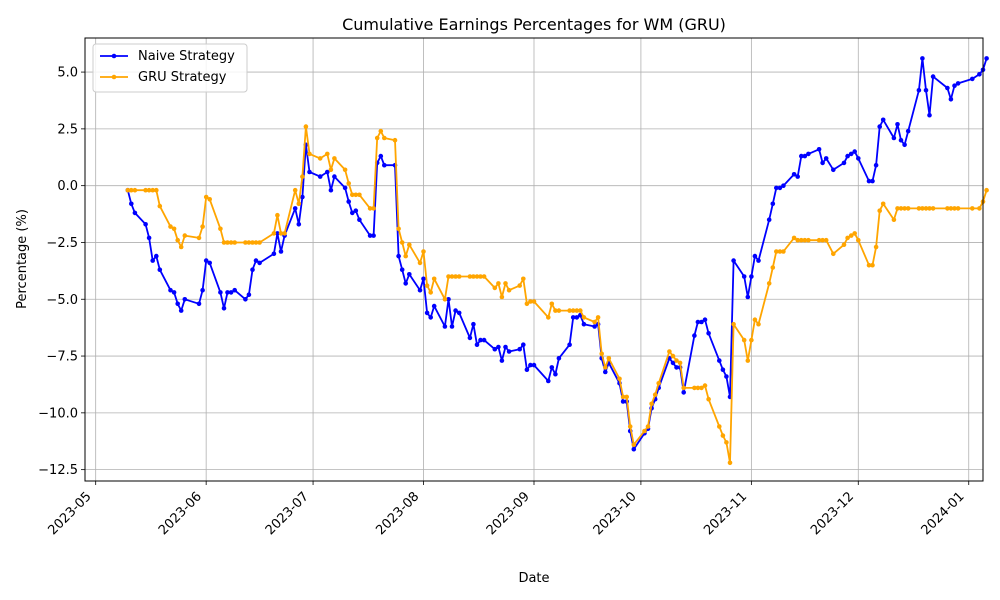  What do you see at coordinates (67, 129) in the screenshot?
I see `y-tick-label: 2.5` at bounding box center [67, 129].